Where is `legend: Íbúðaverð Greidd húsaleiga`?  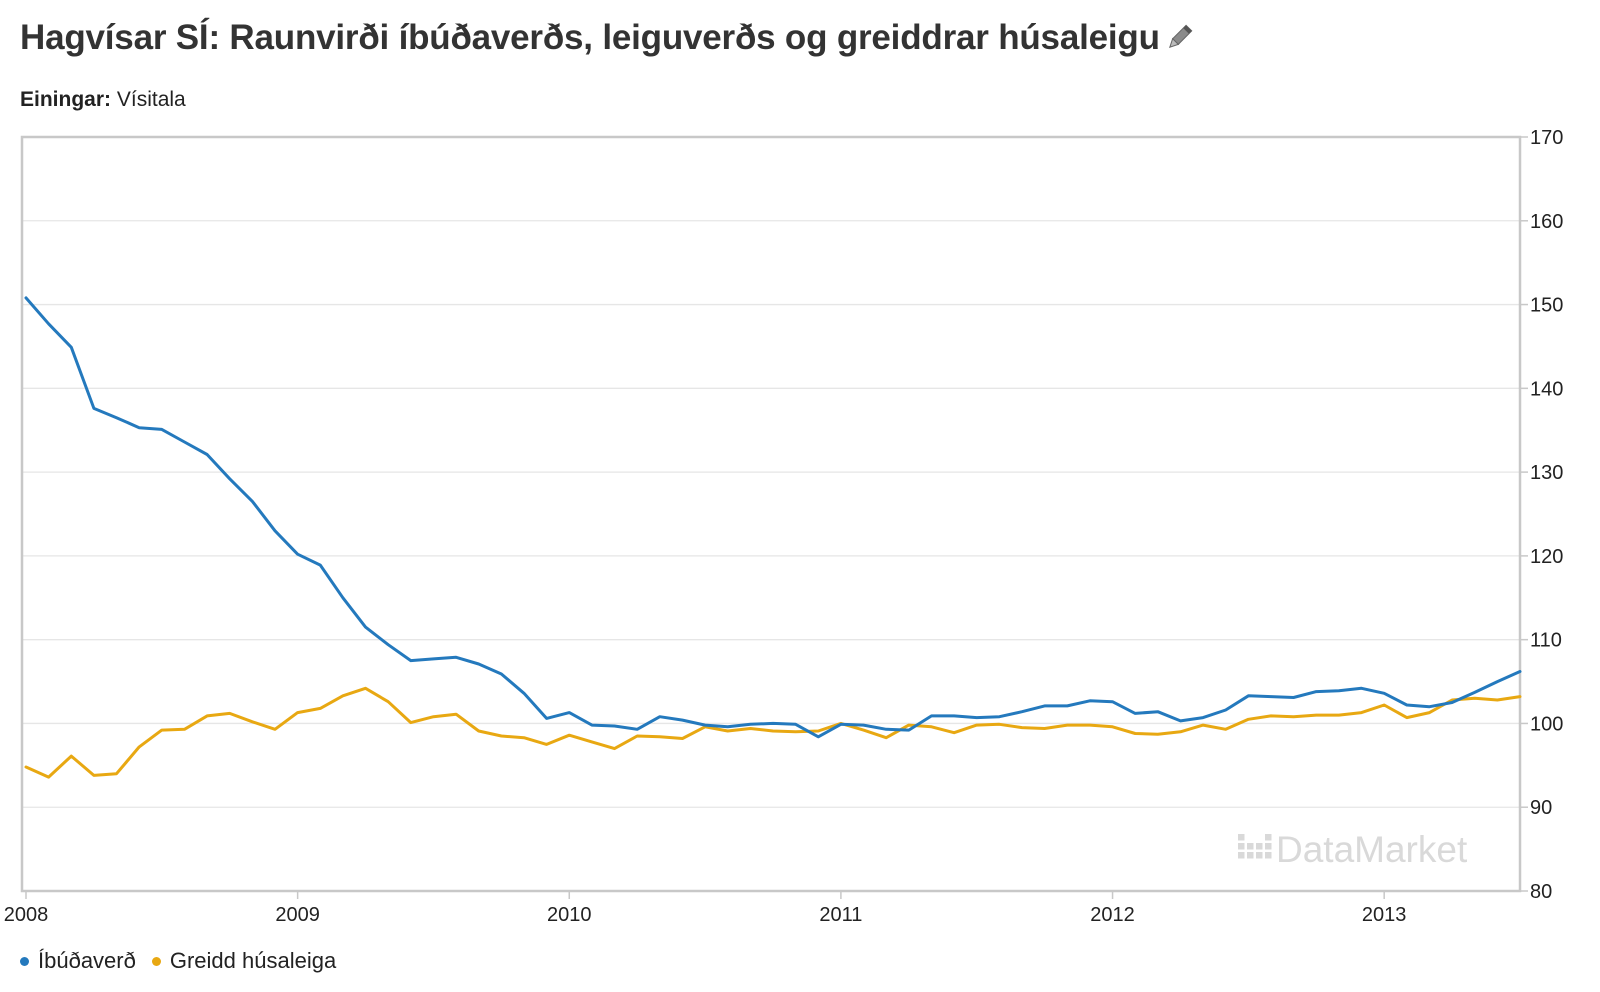 legend: Íbúðaverð Greidd húsaleiga is located at coordinates (186, 961).